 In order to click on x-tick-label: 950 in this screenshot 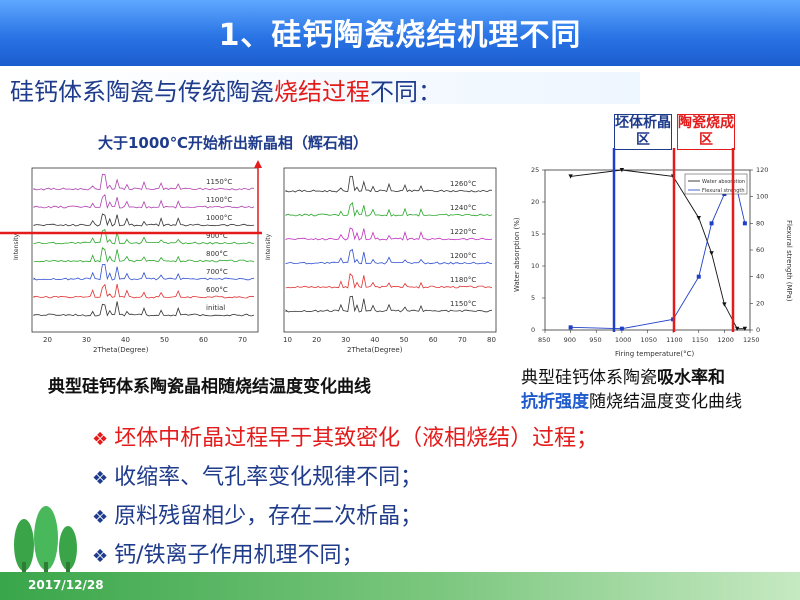, I will do `click(595, 340)`.